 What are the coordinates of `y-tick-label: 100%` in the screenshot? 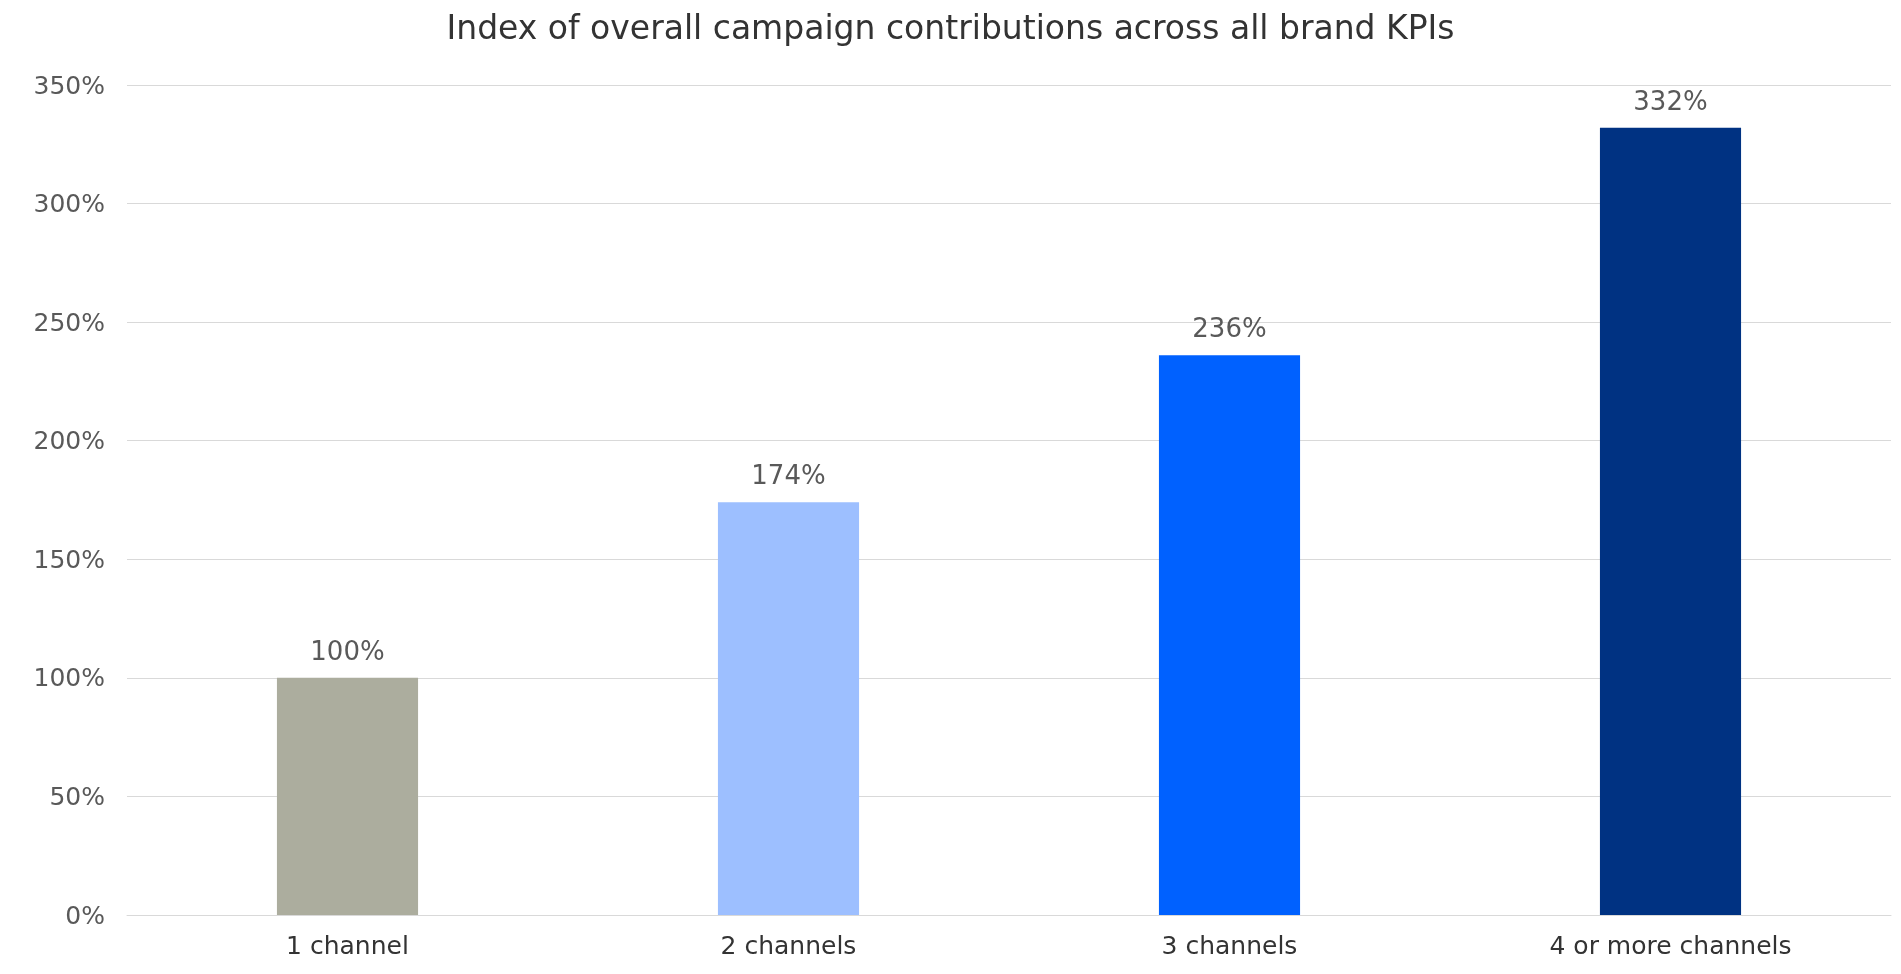 It's located at (69, 678).